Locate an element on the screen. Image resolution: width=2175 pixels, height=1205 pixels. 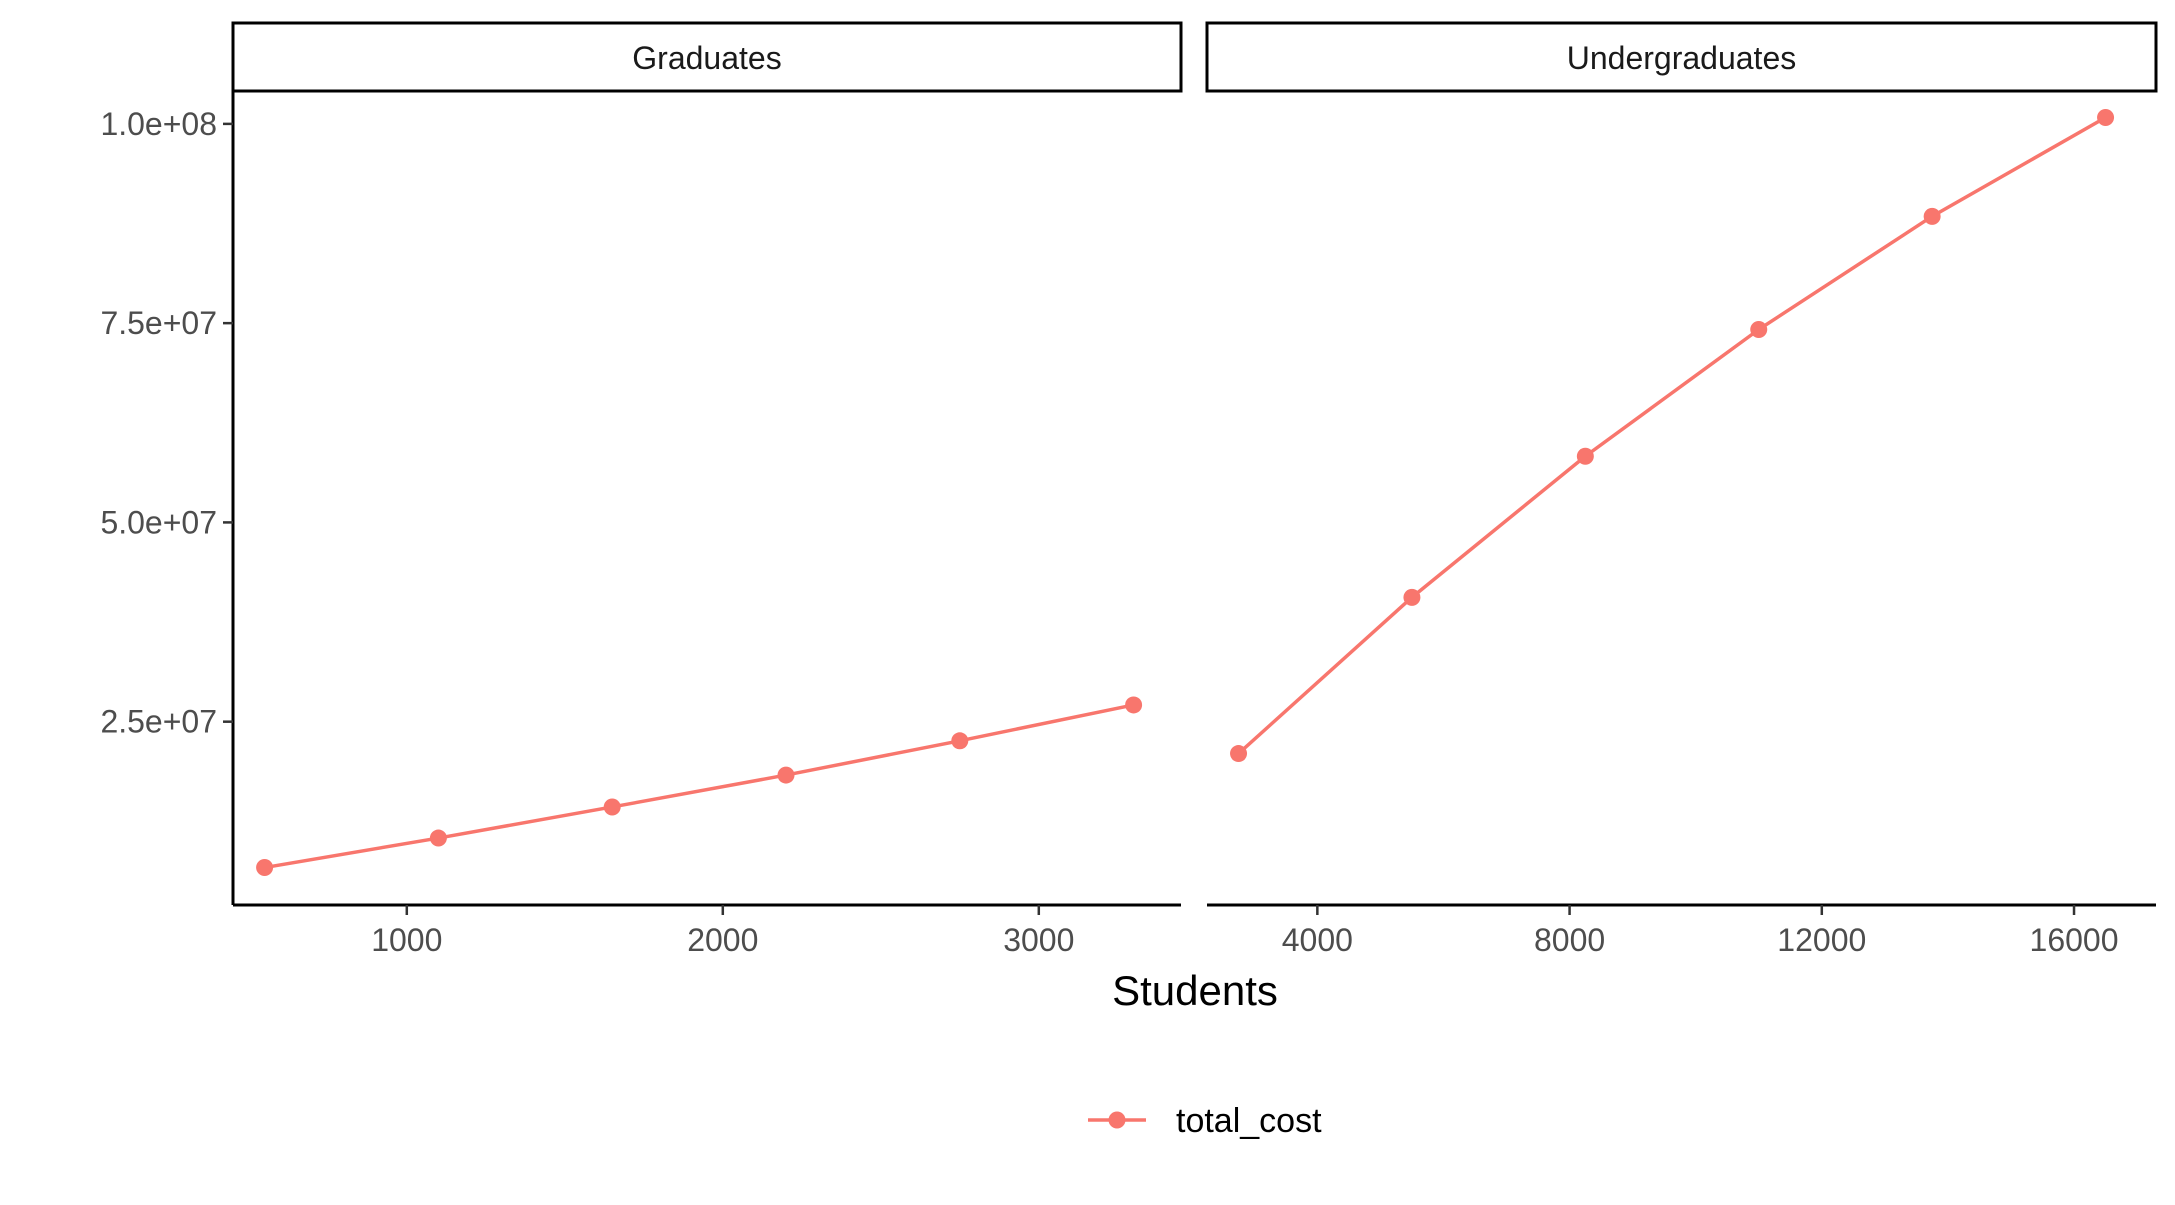
facet-strip-label: Graduates is located at coordinates (706, 58).